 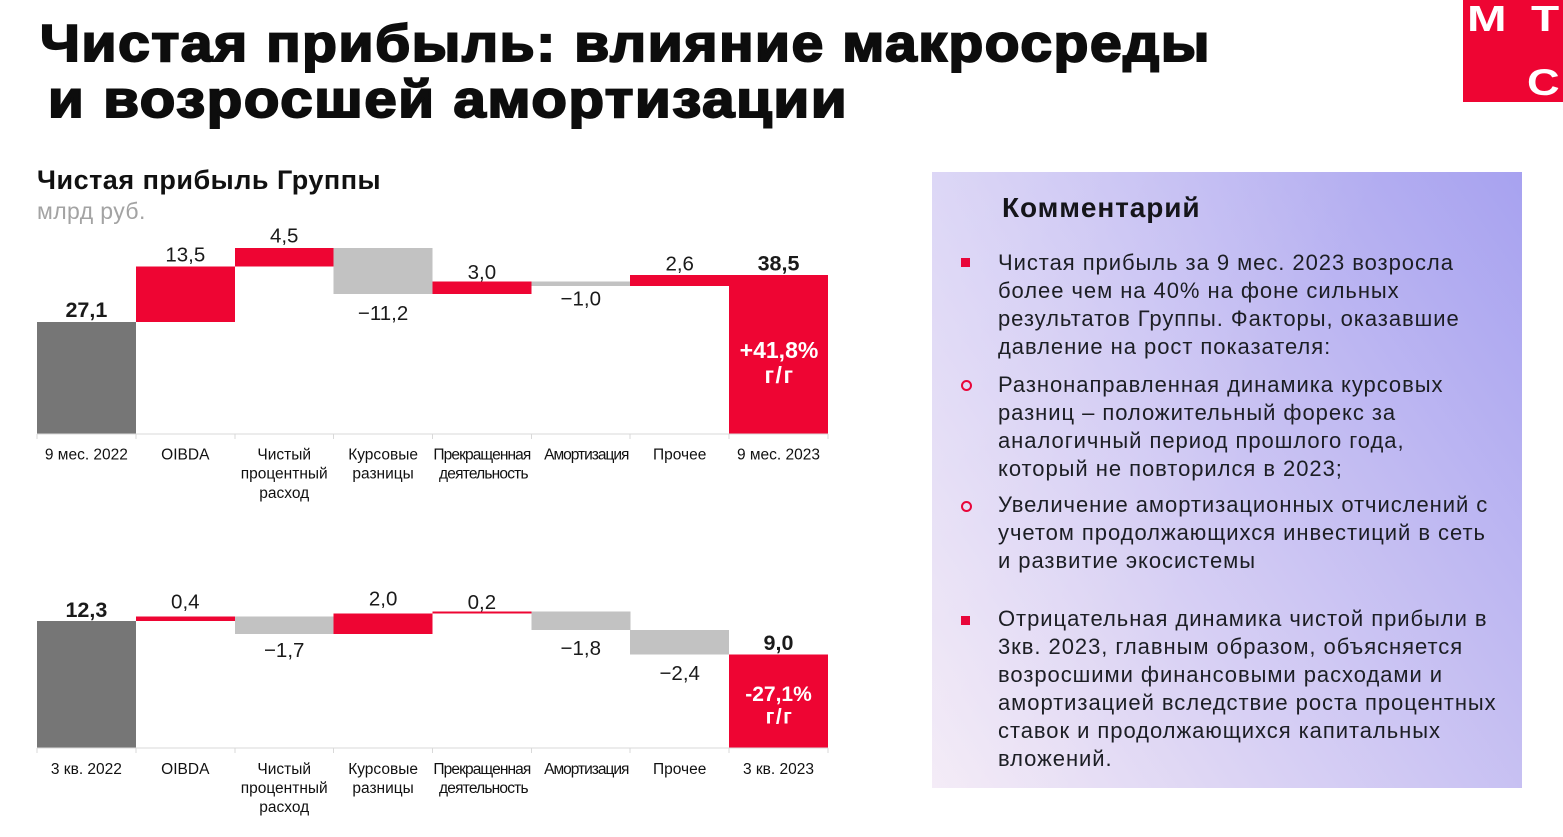 I want to click on svg-text: +41,8%, so click(x=779, y=350).